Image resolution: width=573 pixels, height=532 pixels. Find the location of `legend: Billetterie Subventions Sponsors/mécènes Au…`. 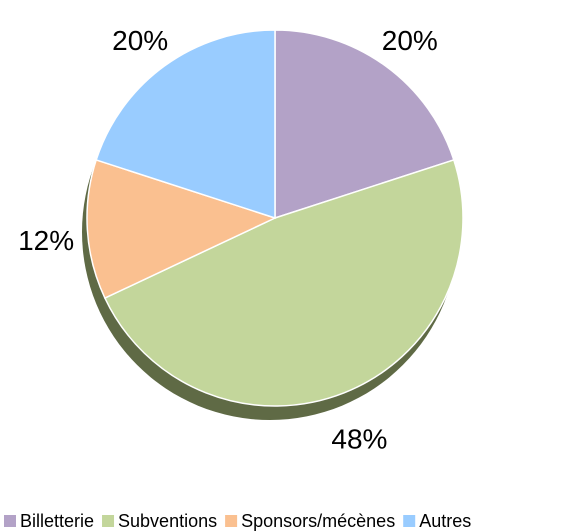

legend: Billetterie Subventions Sponsors/mécènes Au… is located at coordinates (237, 521).